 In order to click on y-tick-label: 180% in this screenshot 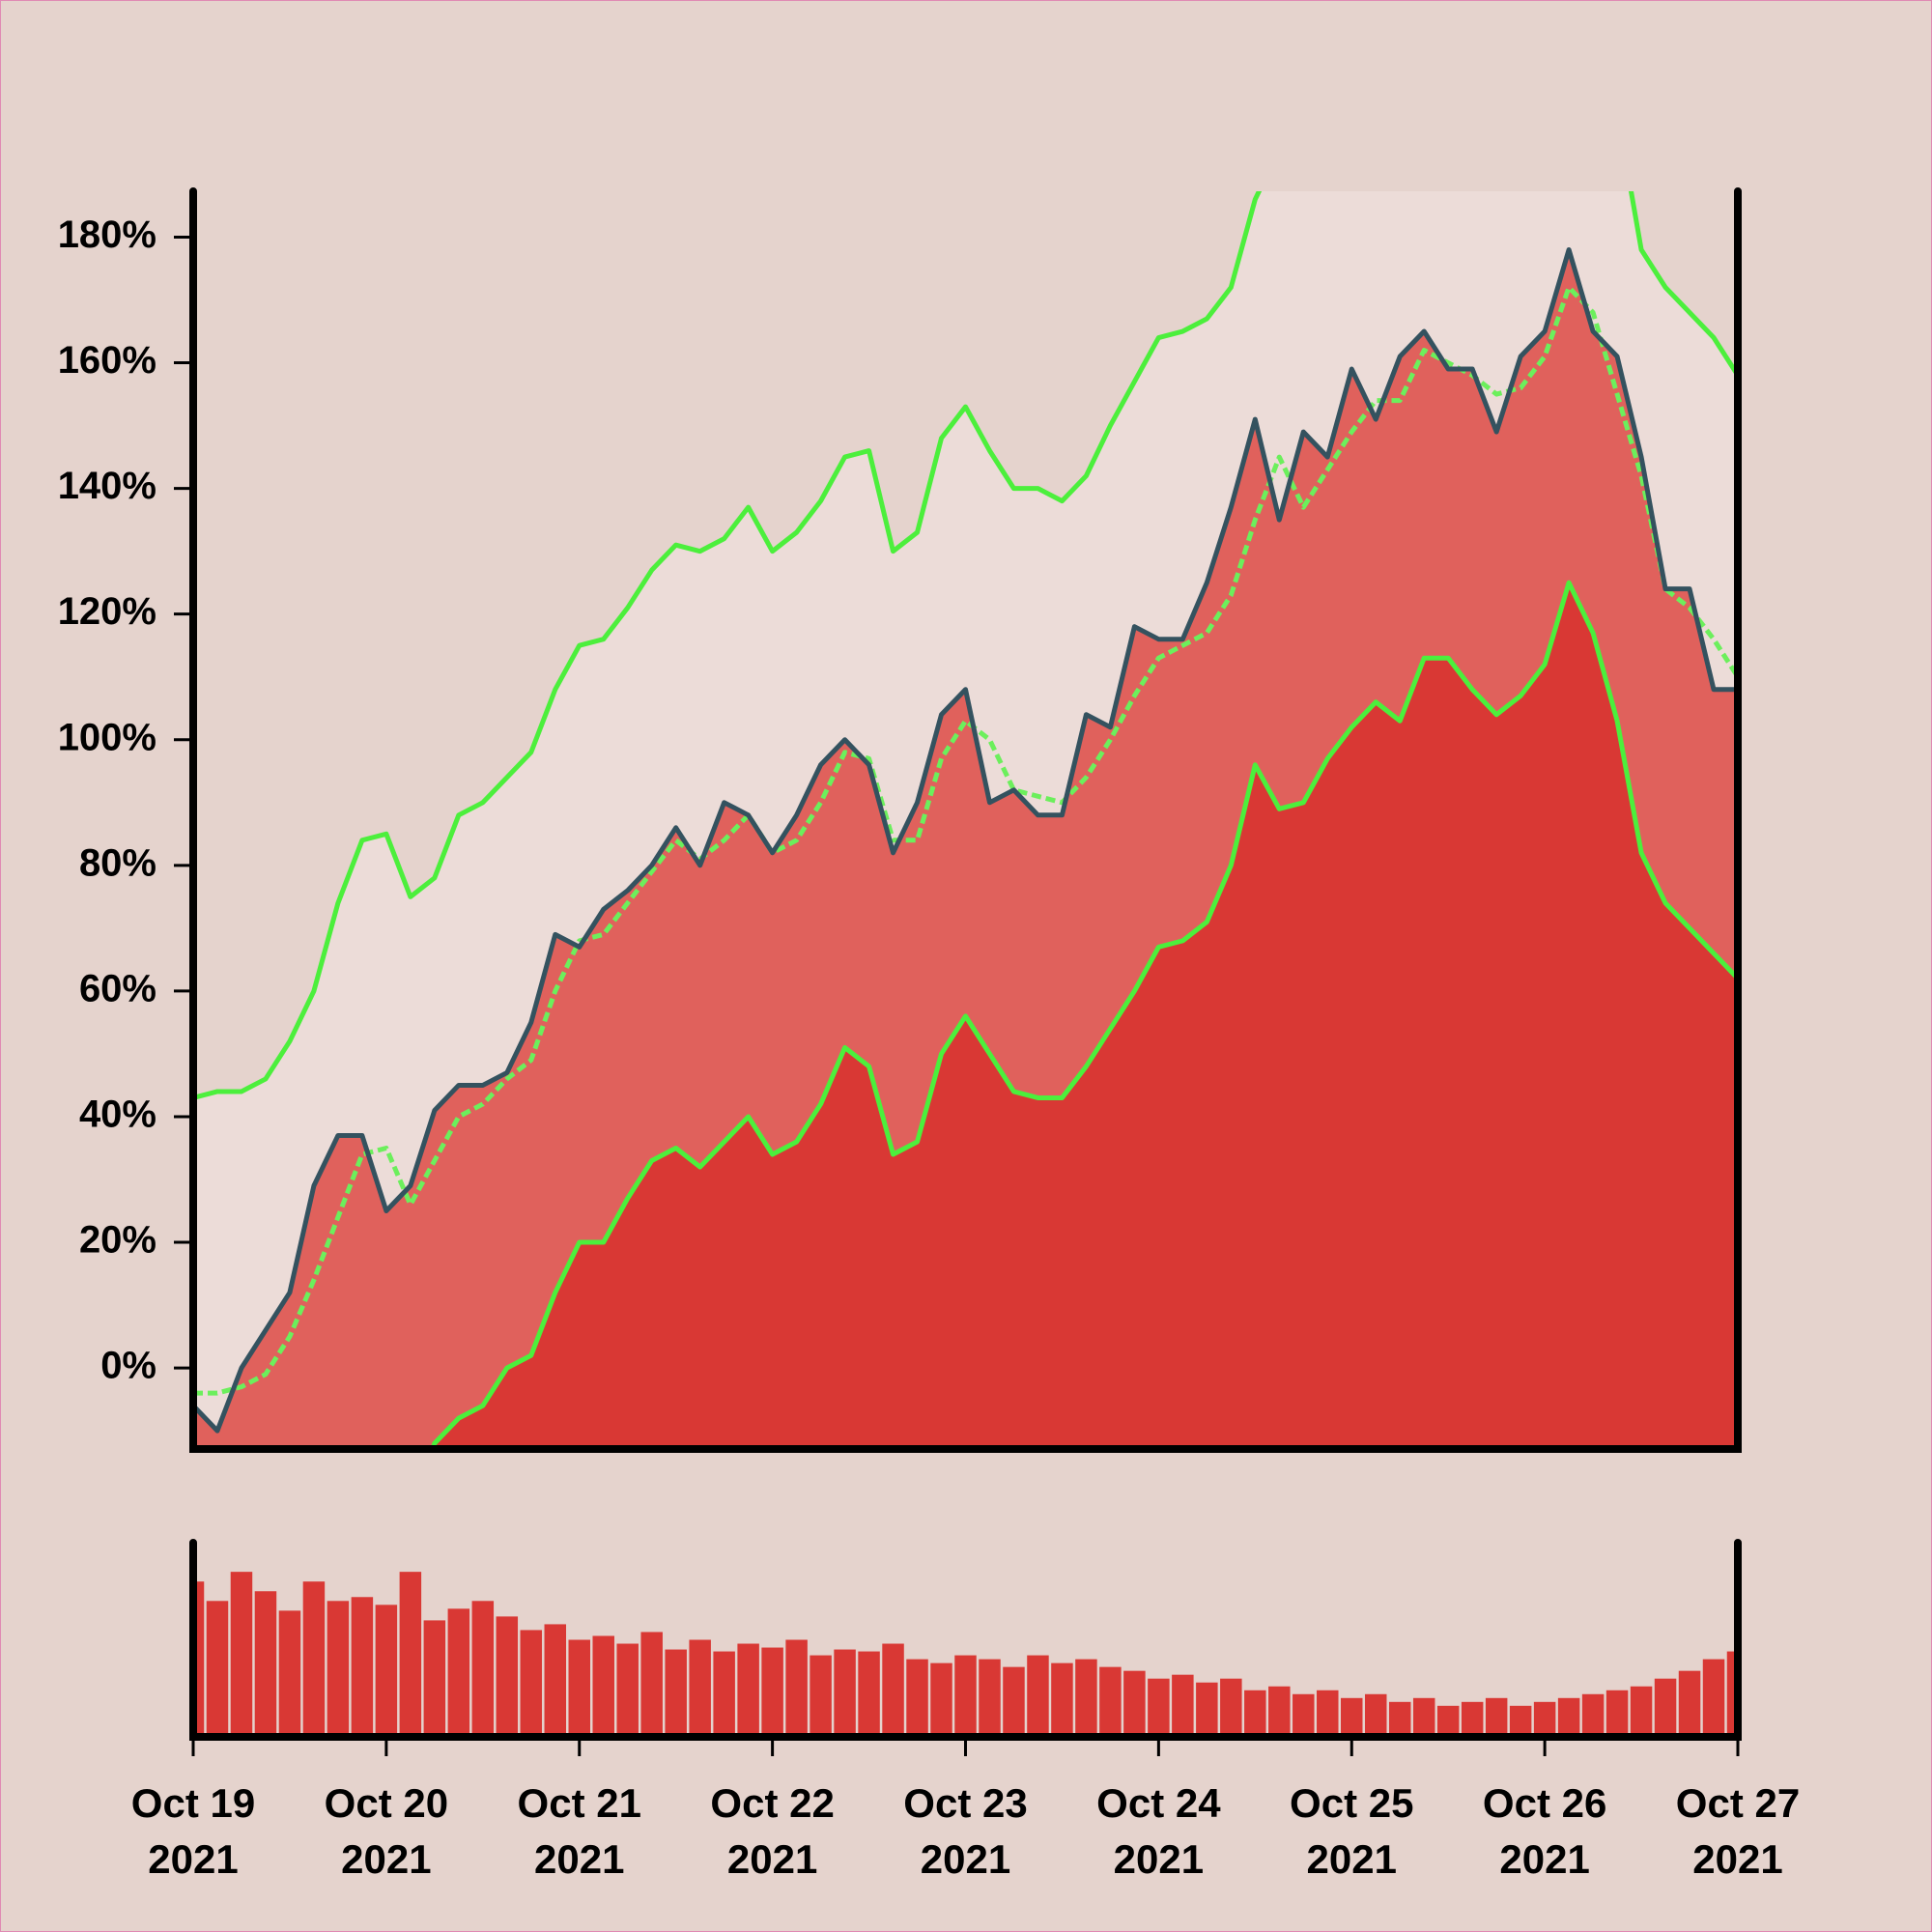, I will do `click(107, 234)`.